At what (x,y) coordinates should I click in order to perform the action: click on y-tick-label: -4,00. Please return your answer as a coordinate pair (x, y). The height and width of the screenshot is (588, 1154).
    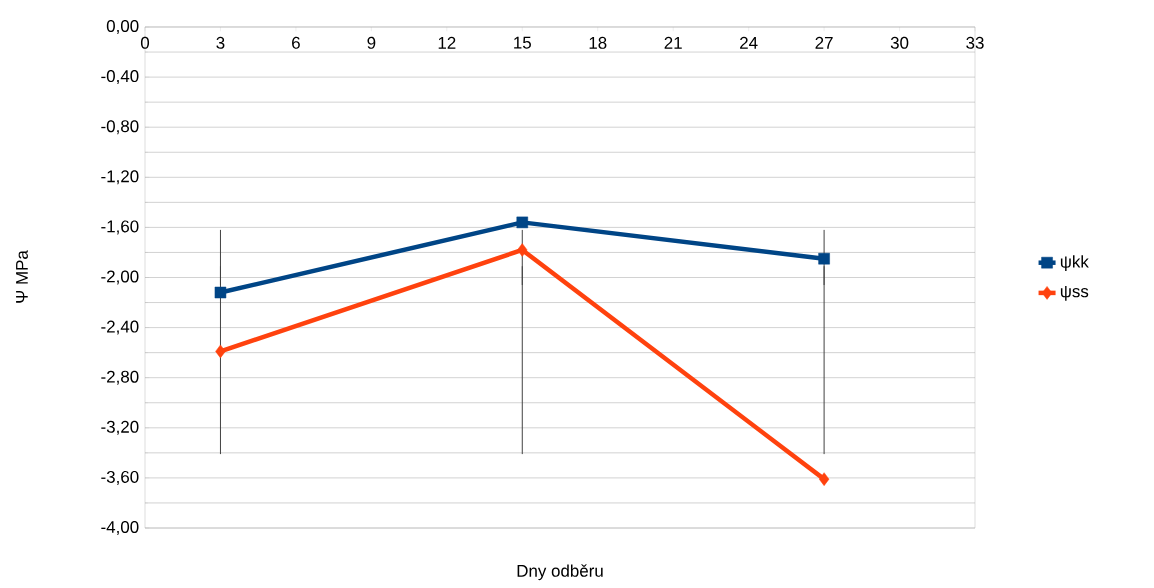
    Looking at the image, I should click on (120, 528).